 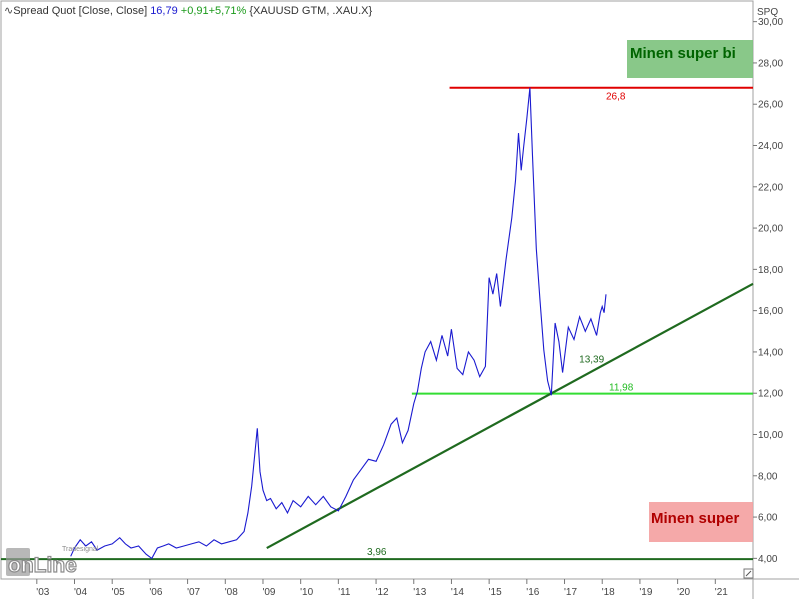 What do you see at coordinates (495, 592) in the screenshot?
I see `x-tick-label: '15` at bounding box center [495, 592].